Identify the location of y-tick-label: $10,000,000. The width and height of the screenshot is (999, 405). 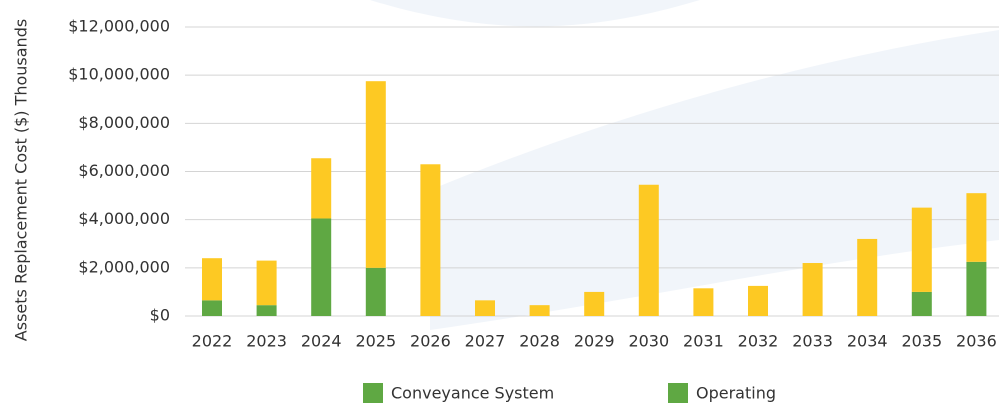
(119, 74).